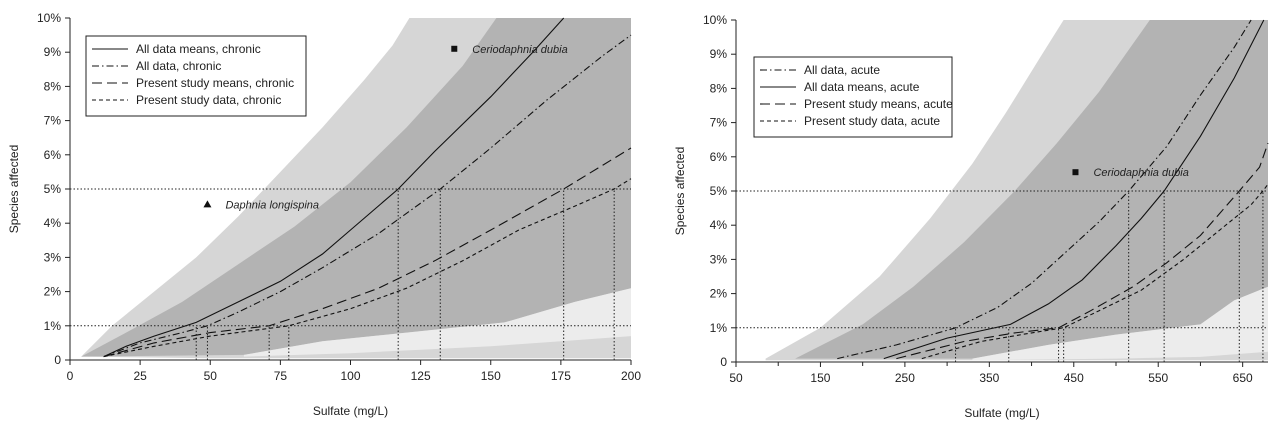  Describe the element at coordinates (207, 204) in the screenshot. I see `marker-triangle` at that location.